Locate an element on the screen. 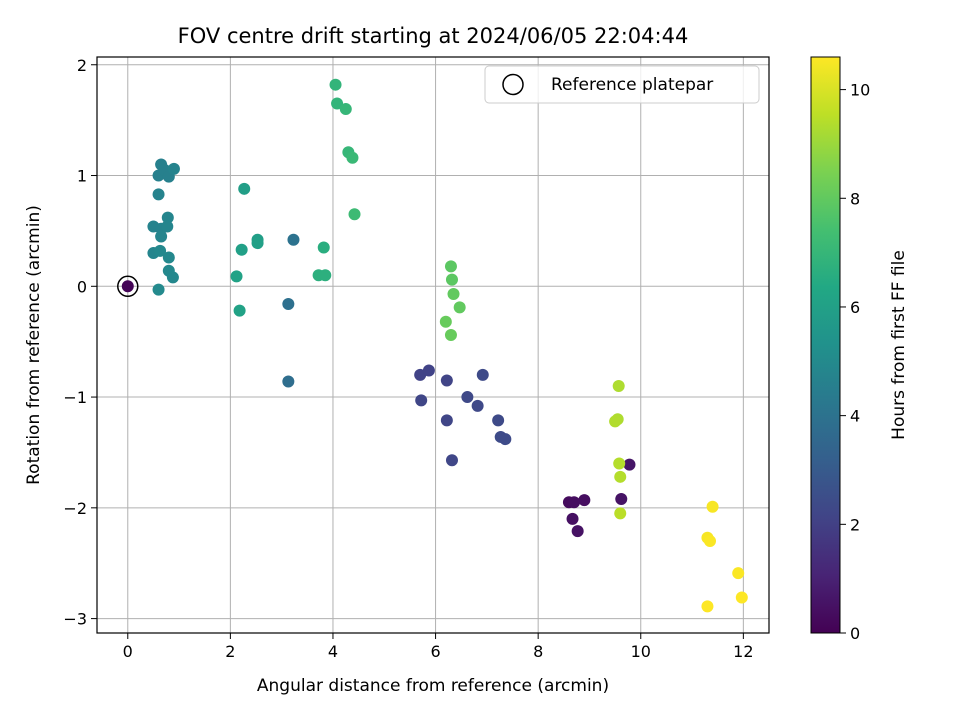 The width and height of the screenshot is (960, 720). x-tick-label: 12 is located at coordinates (743, 651).